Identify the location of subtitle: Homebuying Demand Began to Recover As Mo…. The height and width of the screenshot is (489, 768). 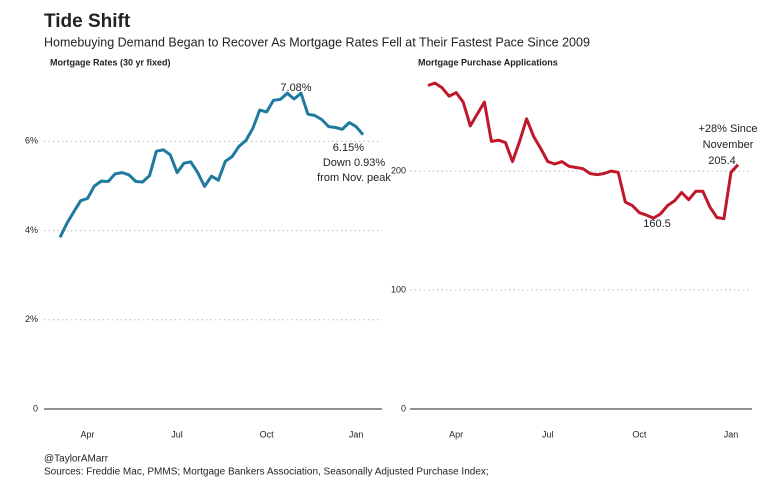
(317, 42).